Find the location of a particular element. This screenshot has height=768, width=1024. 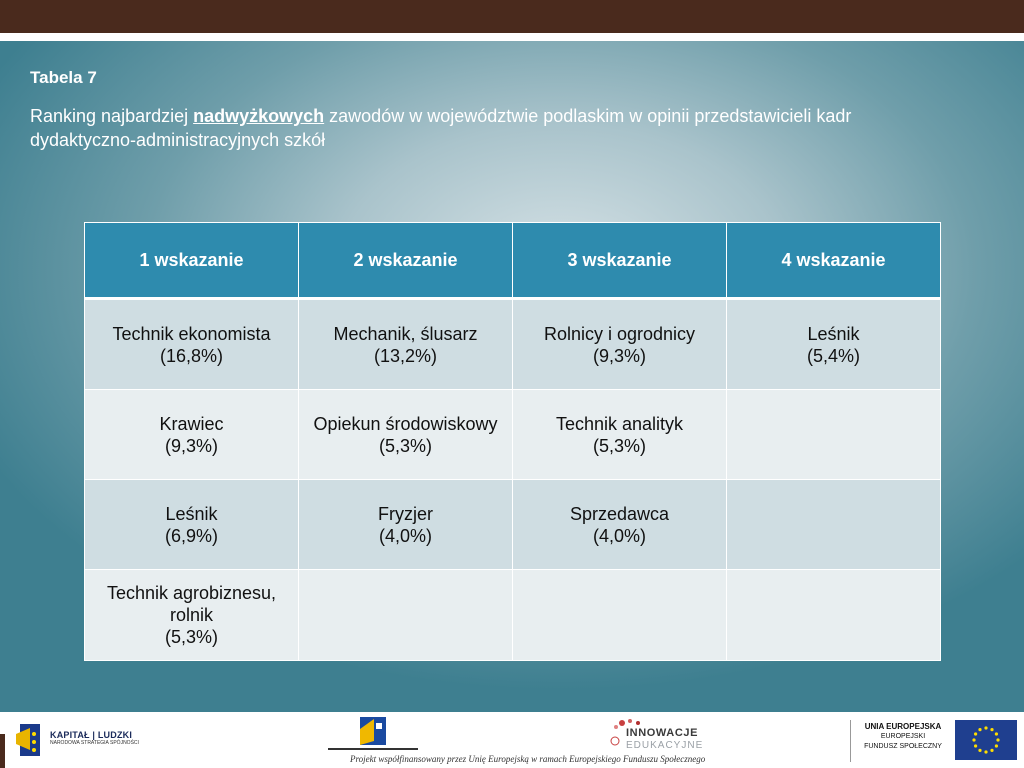

table-cell: Fryzjer (4,0%) is located at coordinates (405, 524).